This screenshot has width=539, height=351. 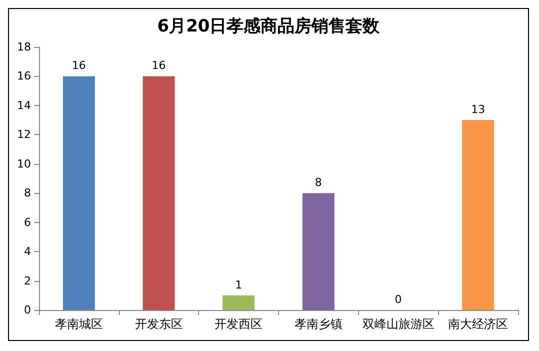 What do you see at coordinates (478, 324) in the screenshot?
I see `x-tick-label: 南大经济区` at bounding box center [478, 324].